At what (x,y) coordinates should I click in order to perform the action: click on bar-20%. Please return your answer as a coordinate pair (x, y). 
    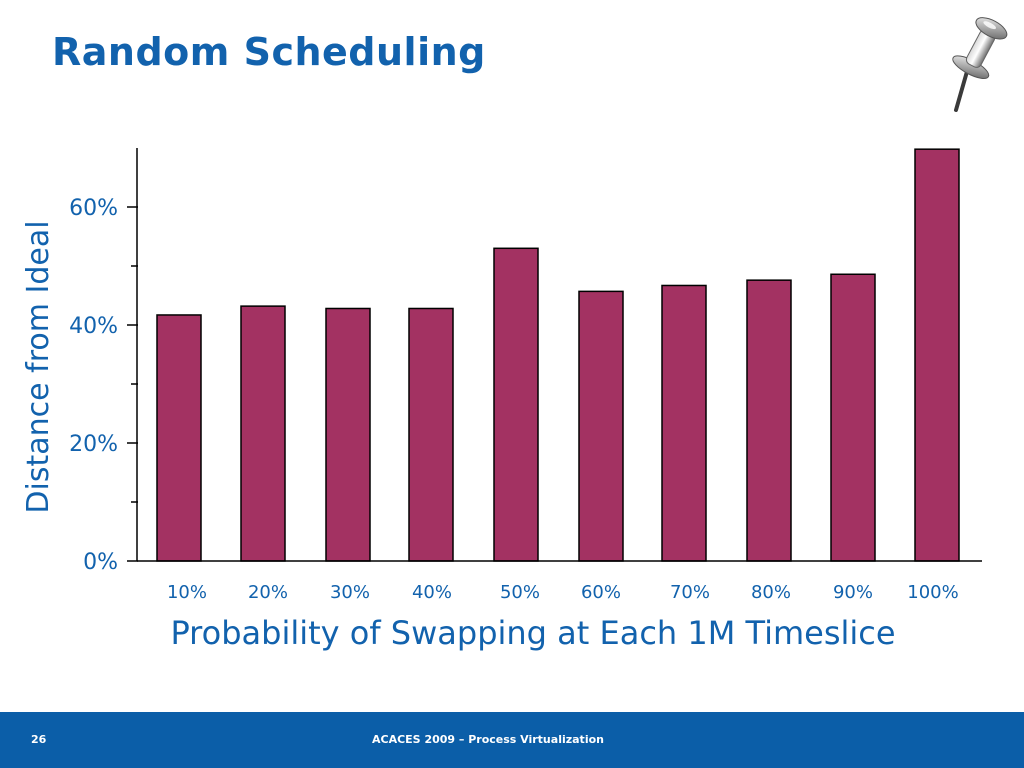
    Looking at the image, I should click on (263, 433).